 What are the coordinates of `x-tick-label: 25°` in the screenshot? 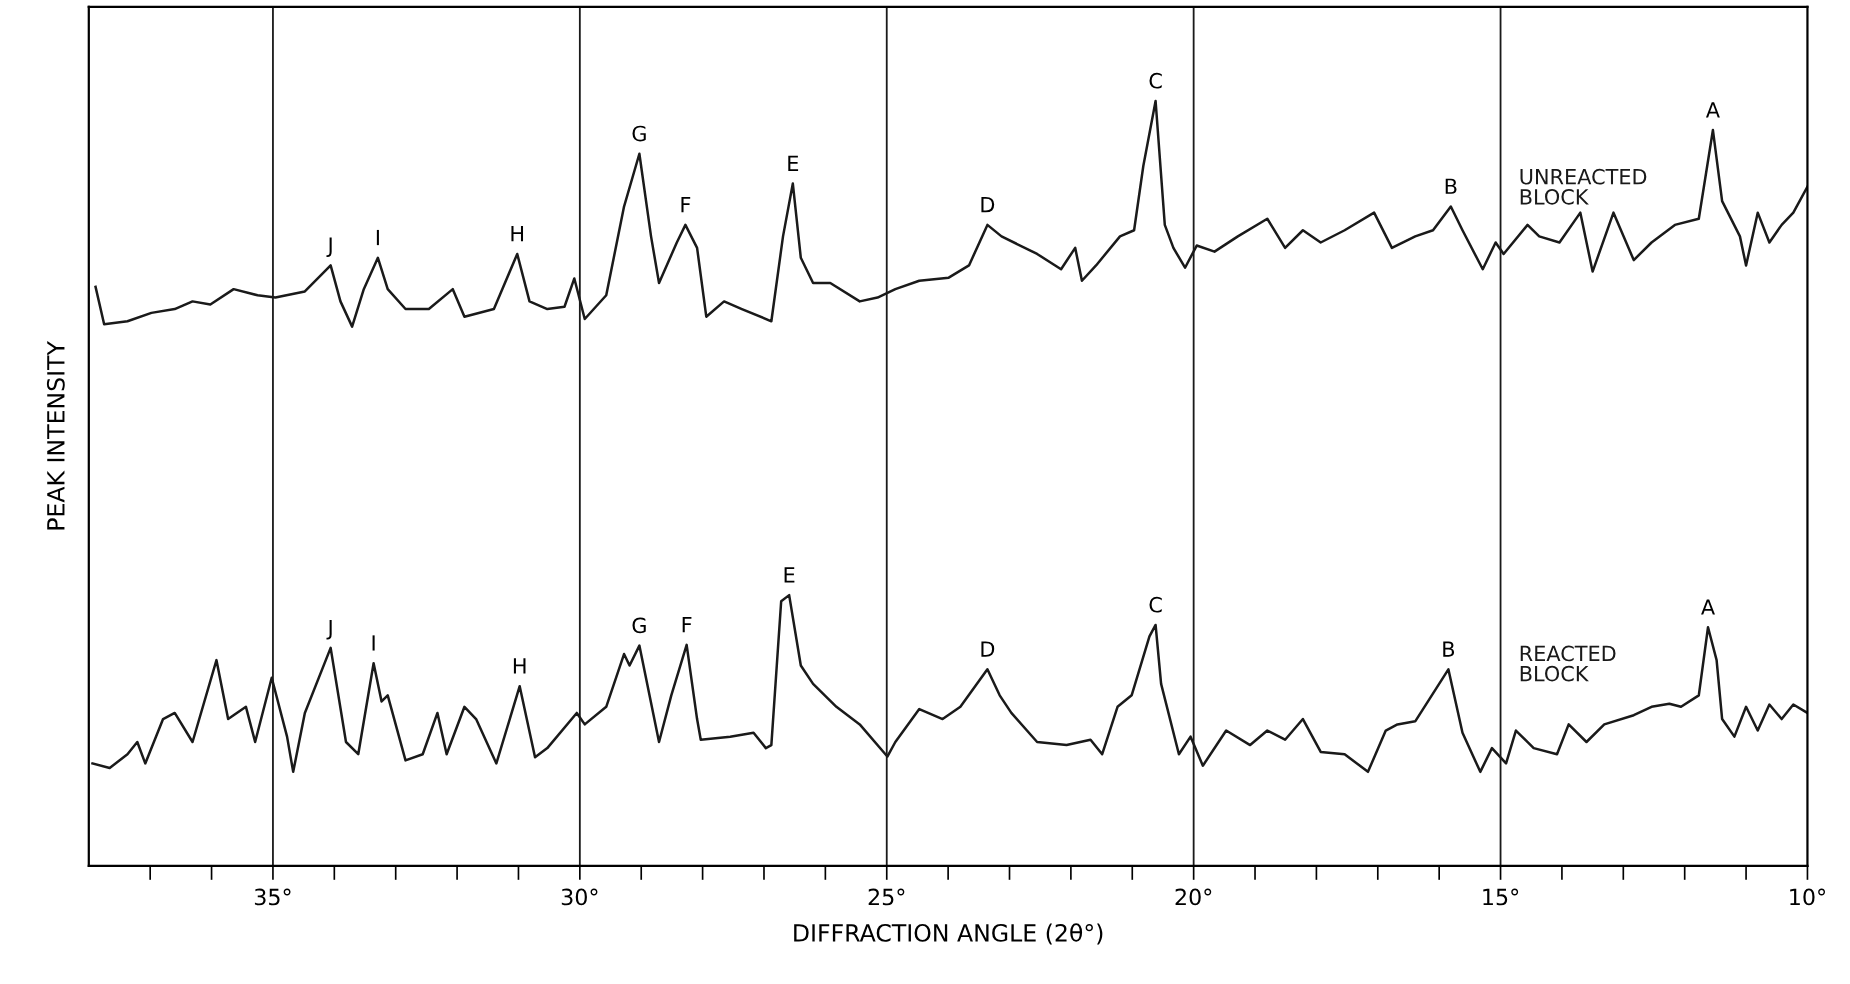 It's located at (886, 897).